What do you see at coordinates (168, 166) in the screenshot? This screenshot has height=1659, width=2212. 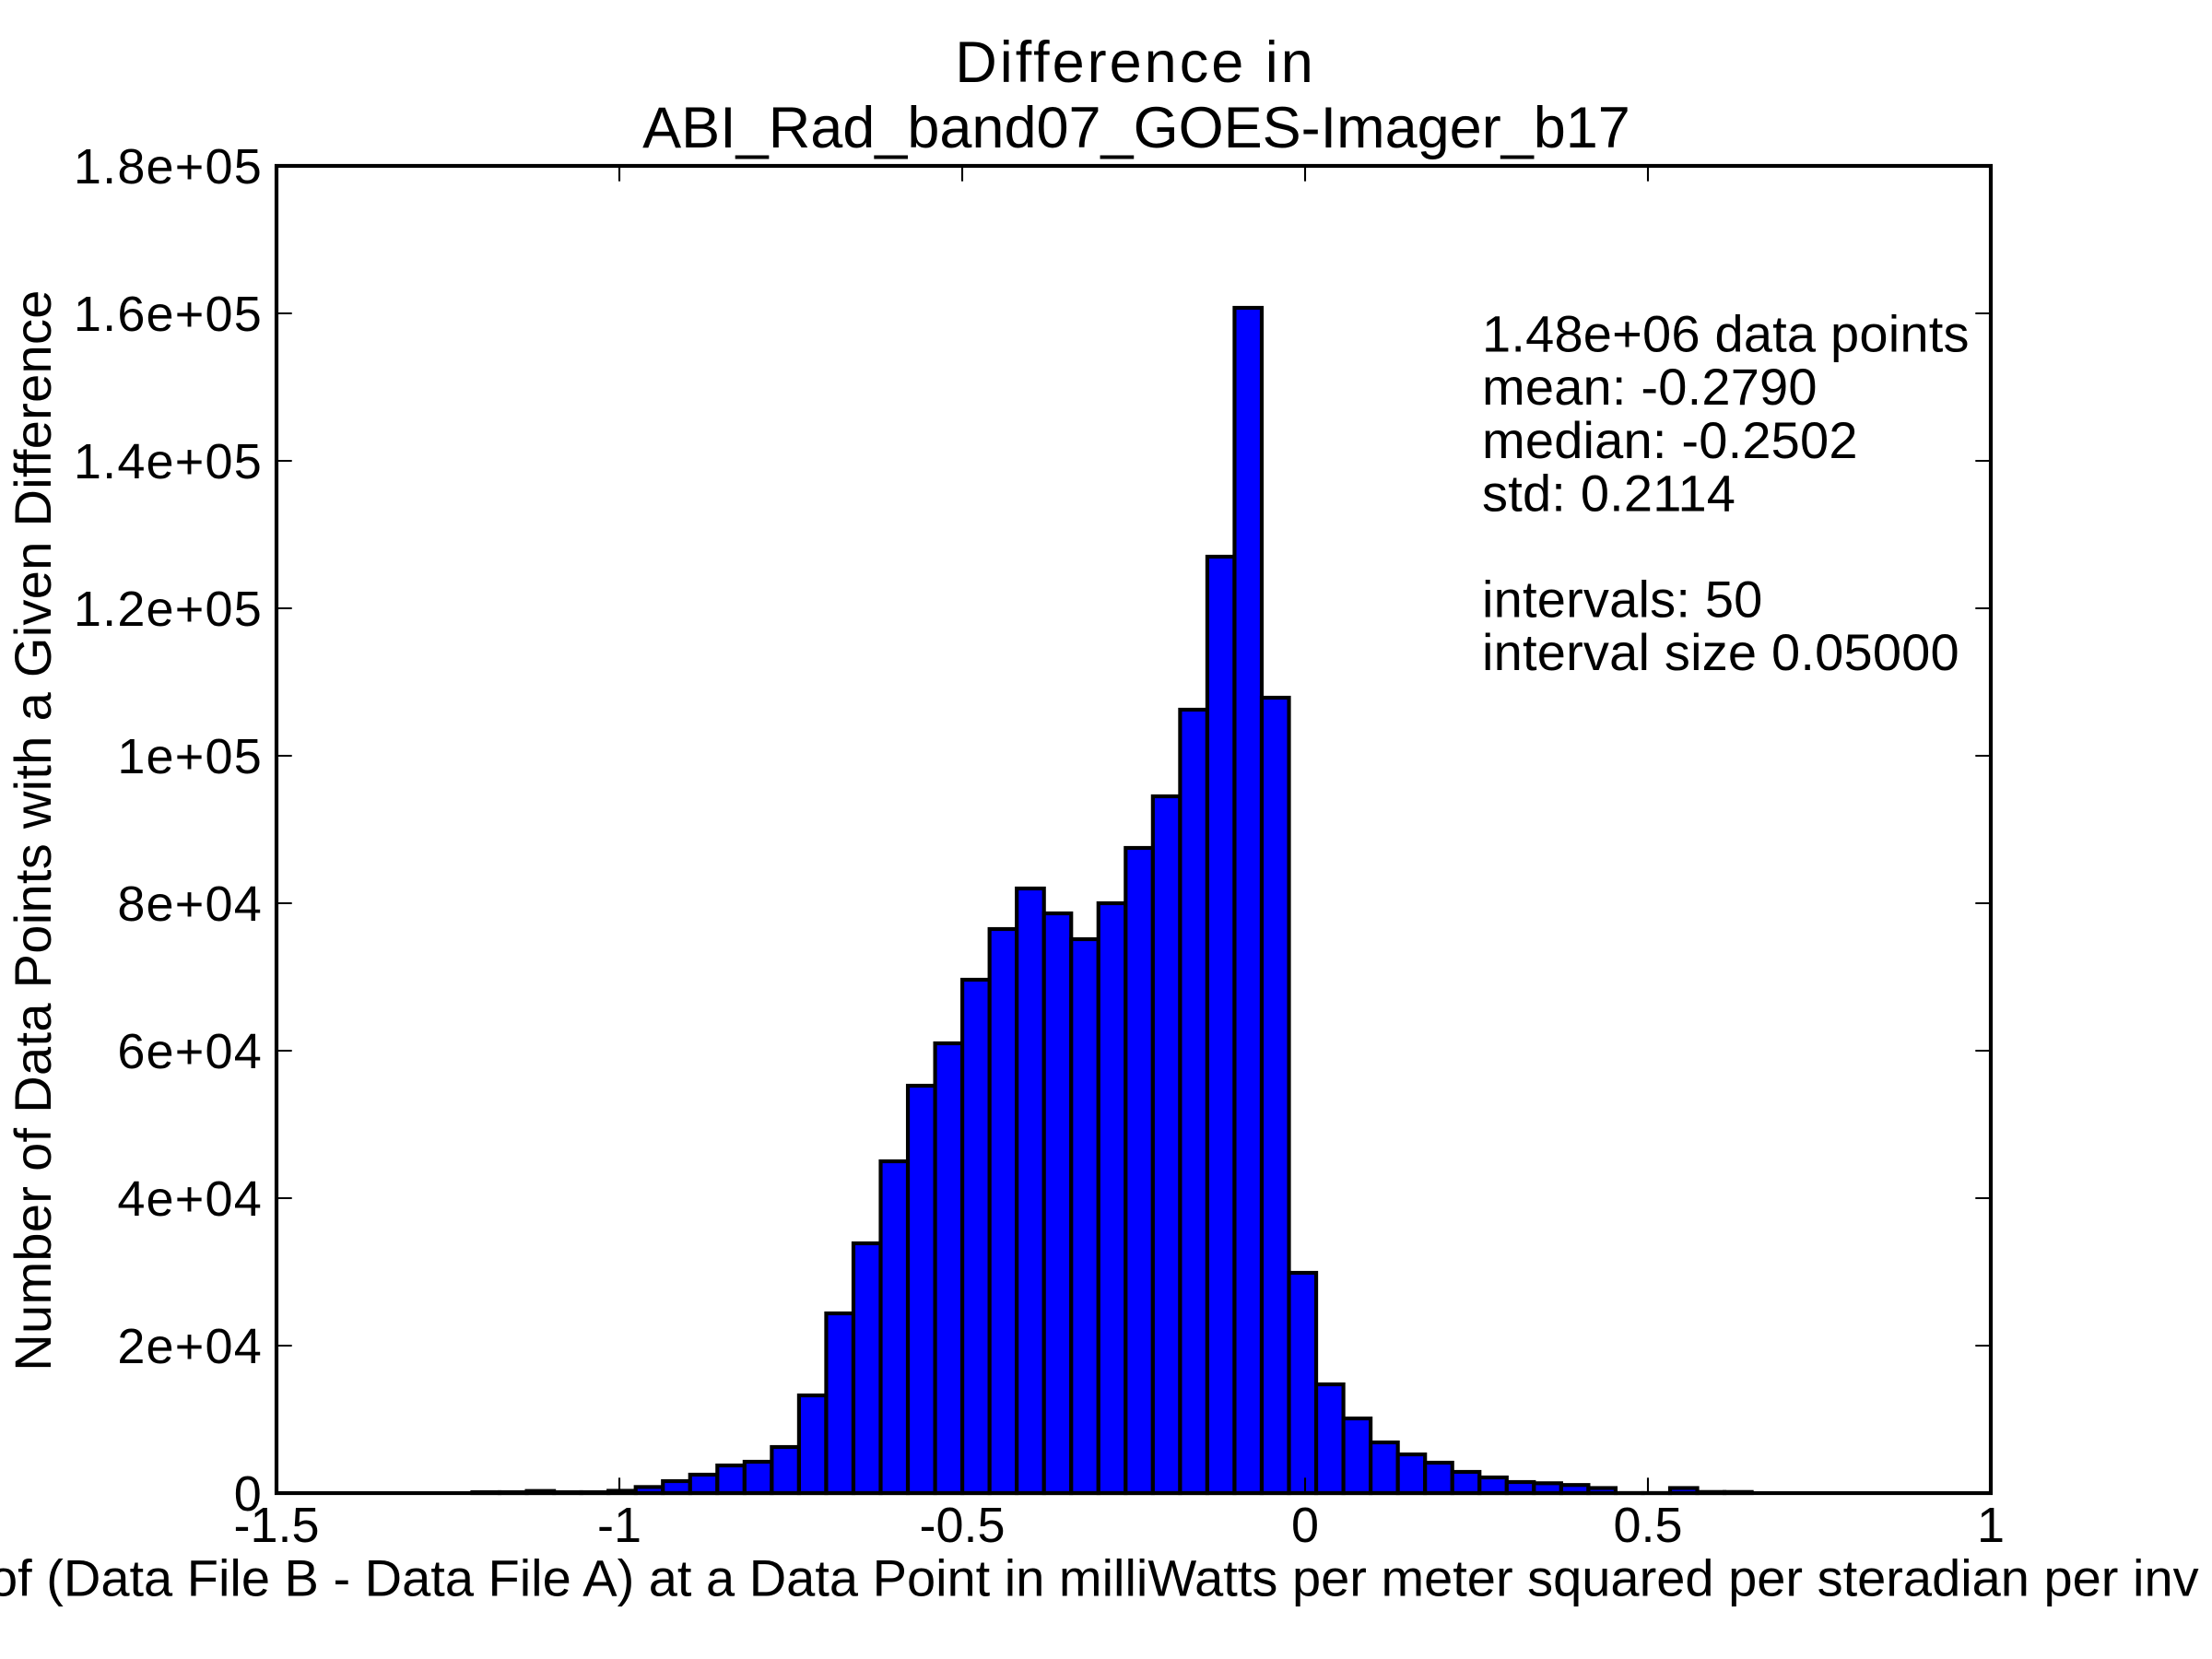 I see `svg-text: 1.8e+05` at bounding box center [168, 166].